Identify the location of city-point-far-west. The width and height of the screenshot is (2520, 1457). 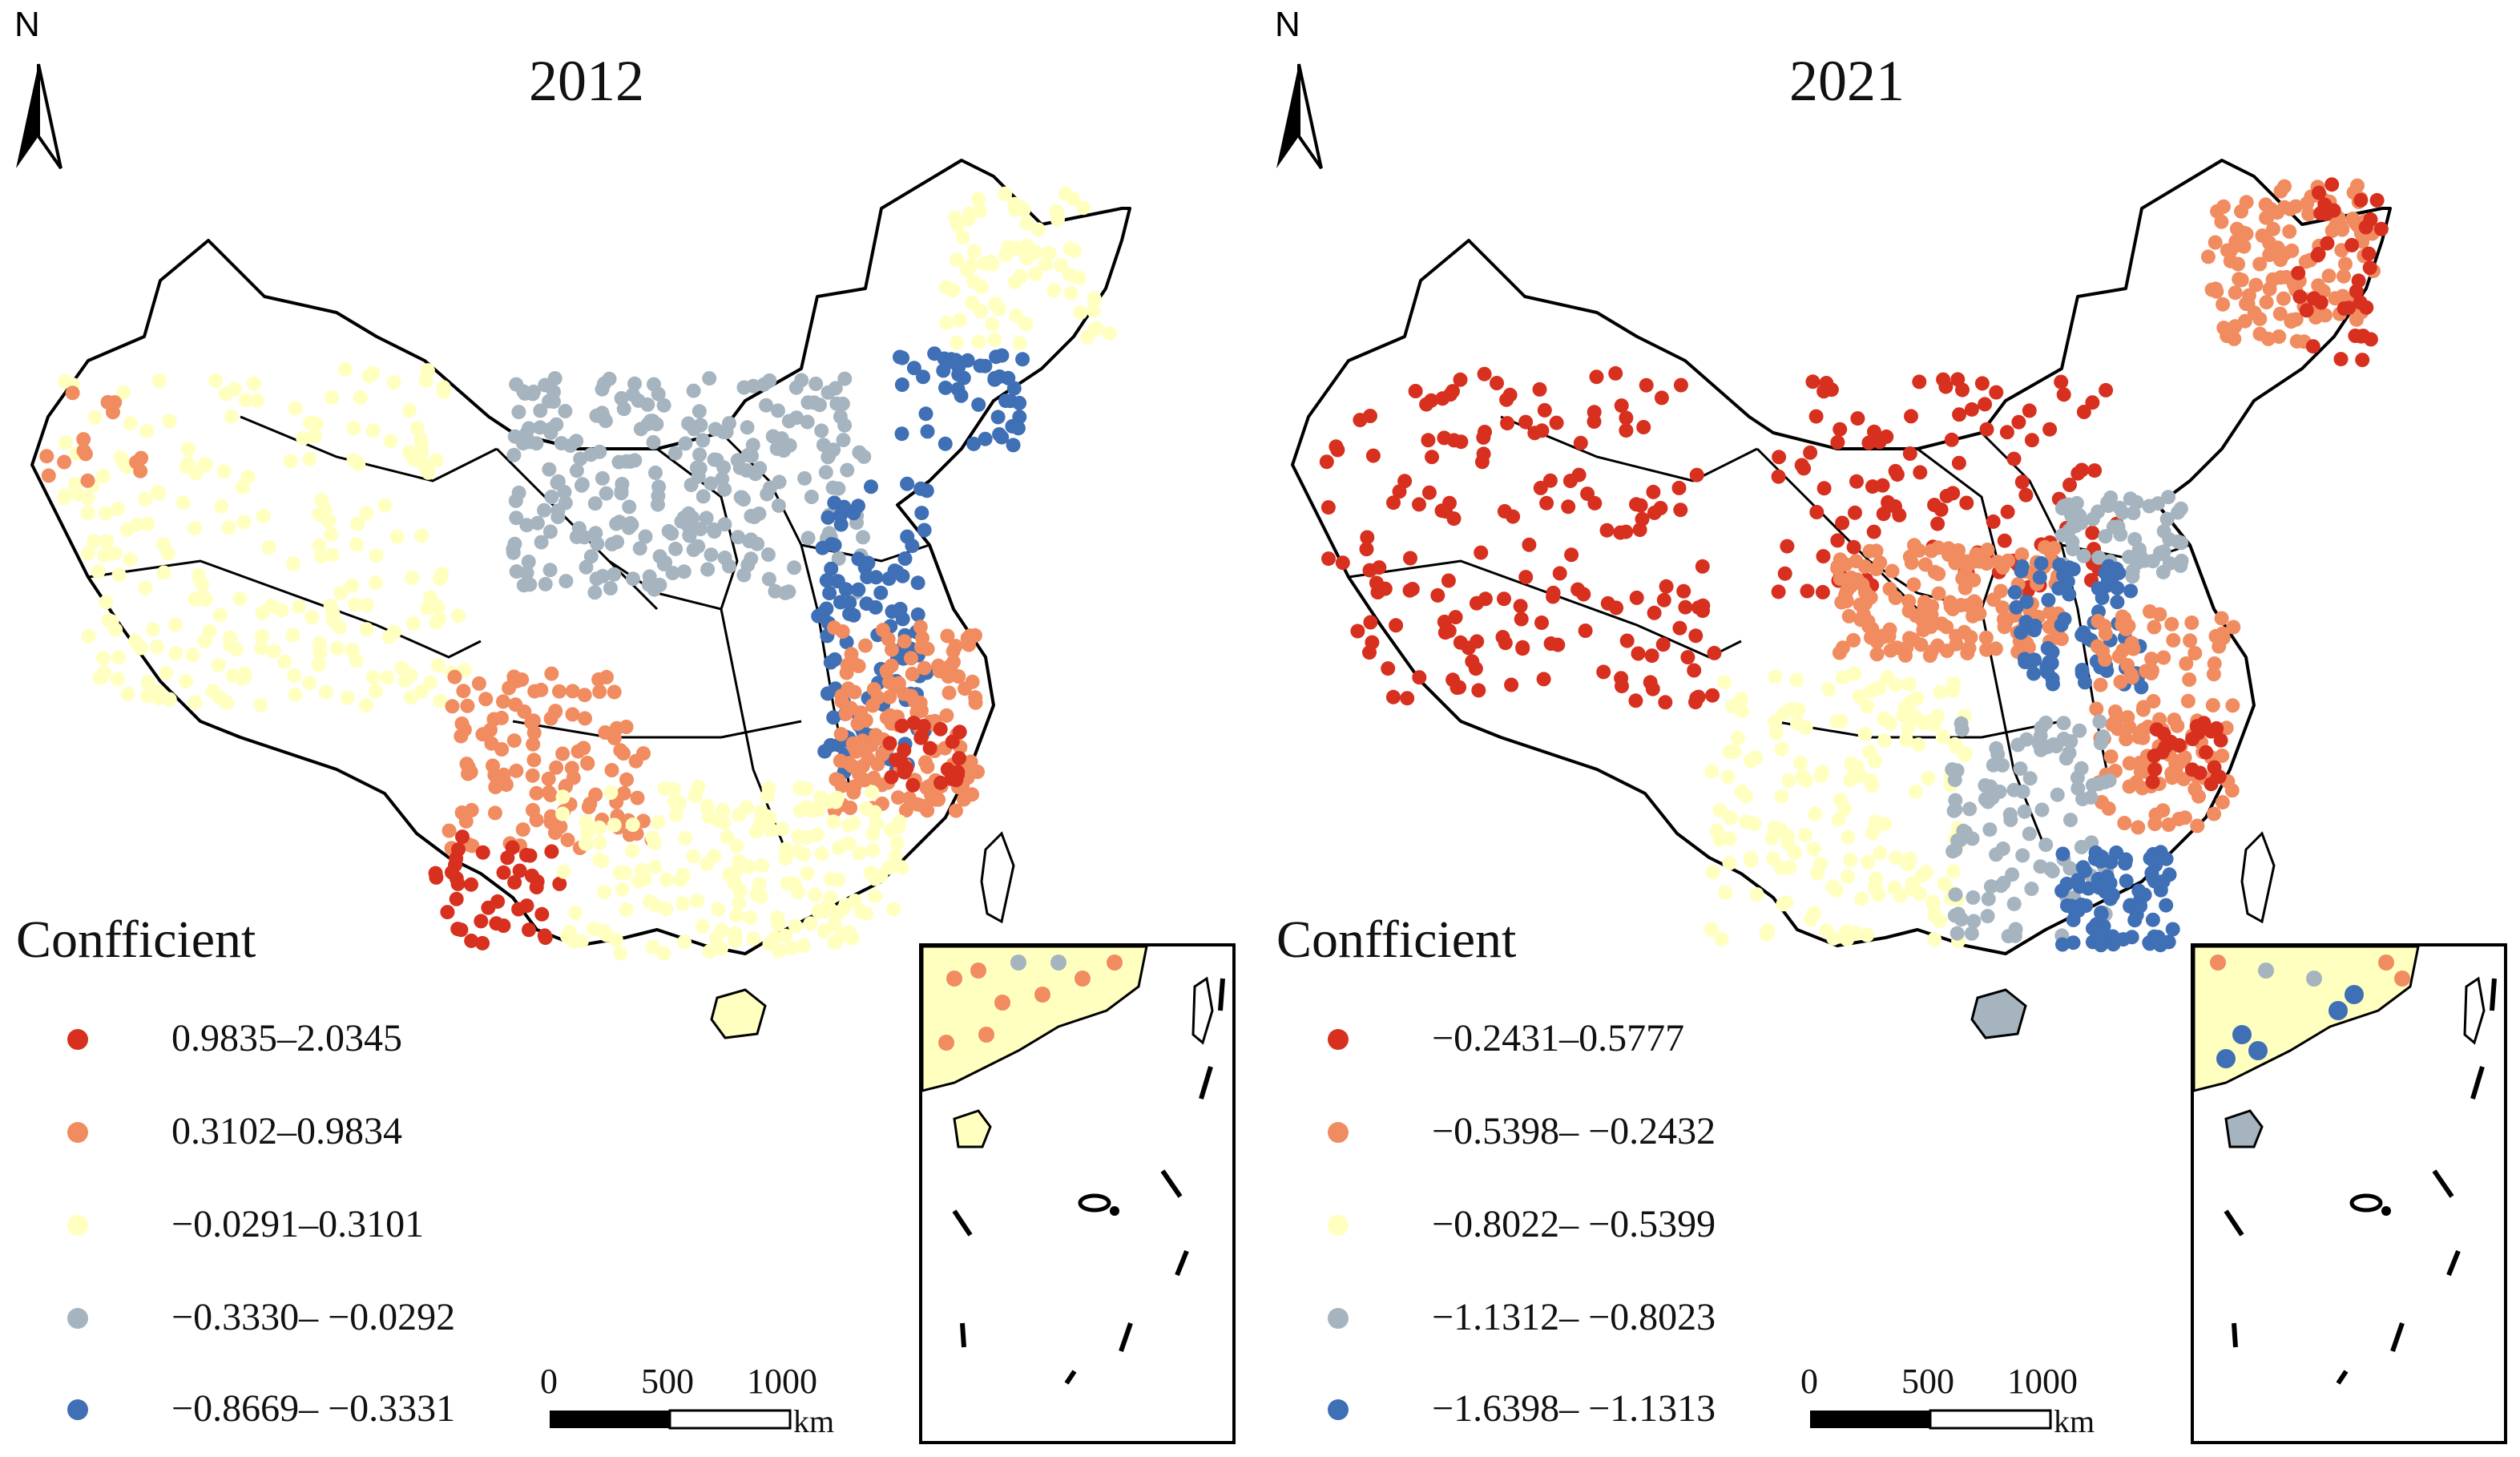
(64, 462).